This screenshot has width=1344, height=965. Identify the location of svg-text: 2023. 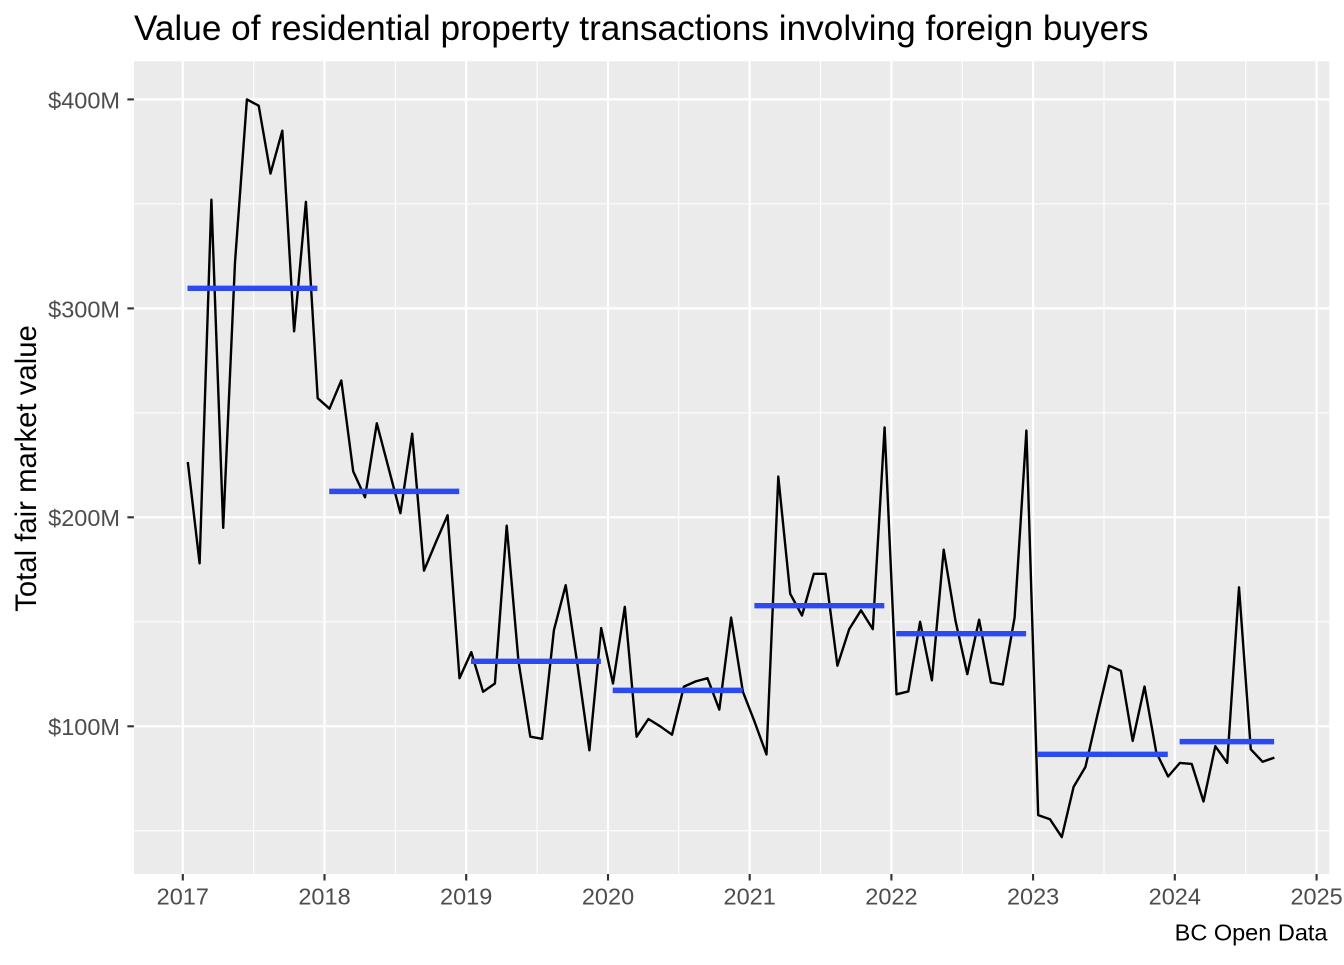
(1033, 897).